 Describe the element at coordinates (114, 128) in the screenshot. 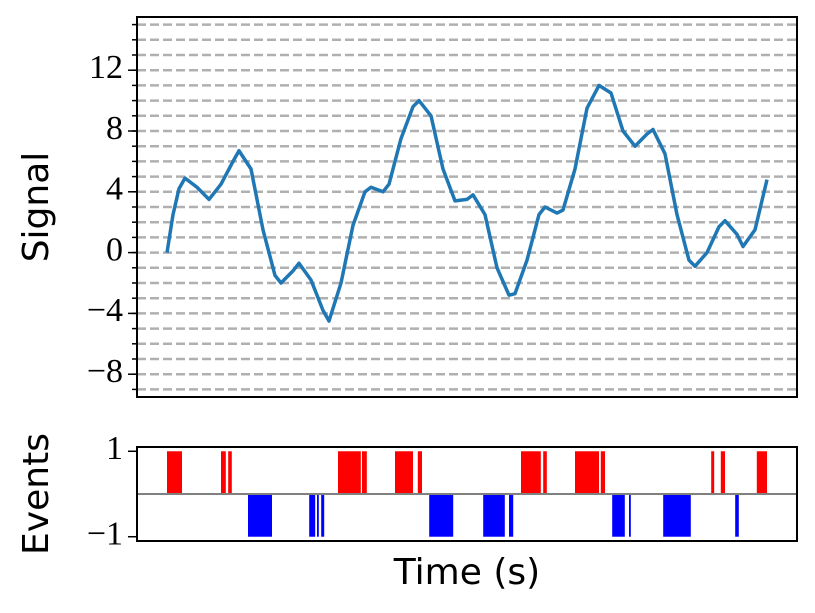

I see `y-tick-label: 8` at that location.